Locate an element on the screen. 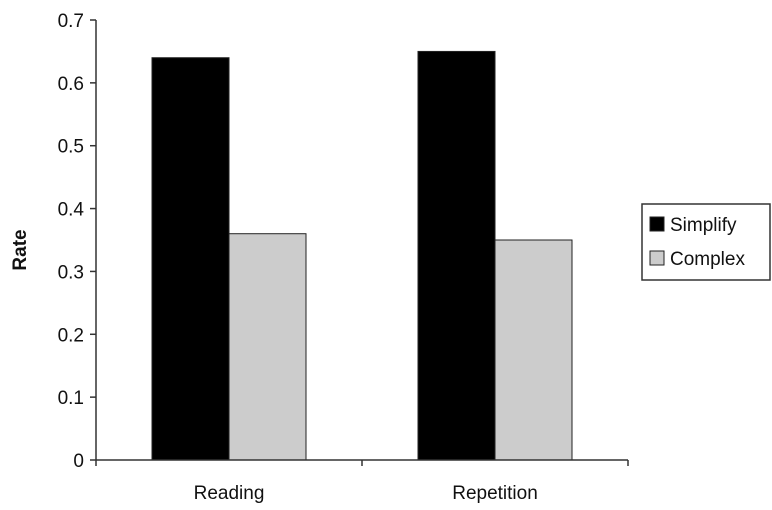 The image size is (772, 510). y-tick-label: 0.4 is located at coordinates (71, 210).